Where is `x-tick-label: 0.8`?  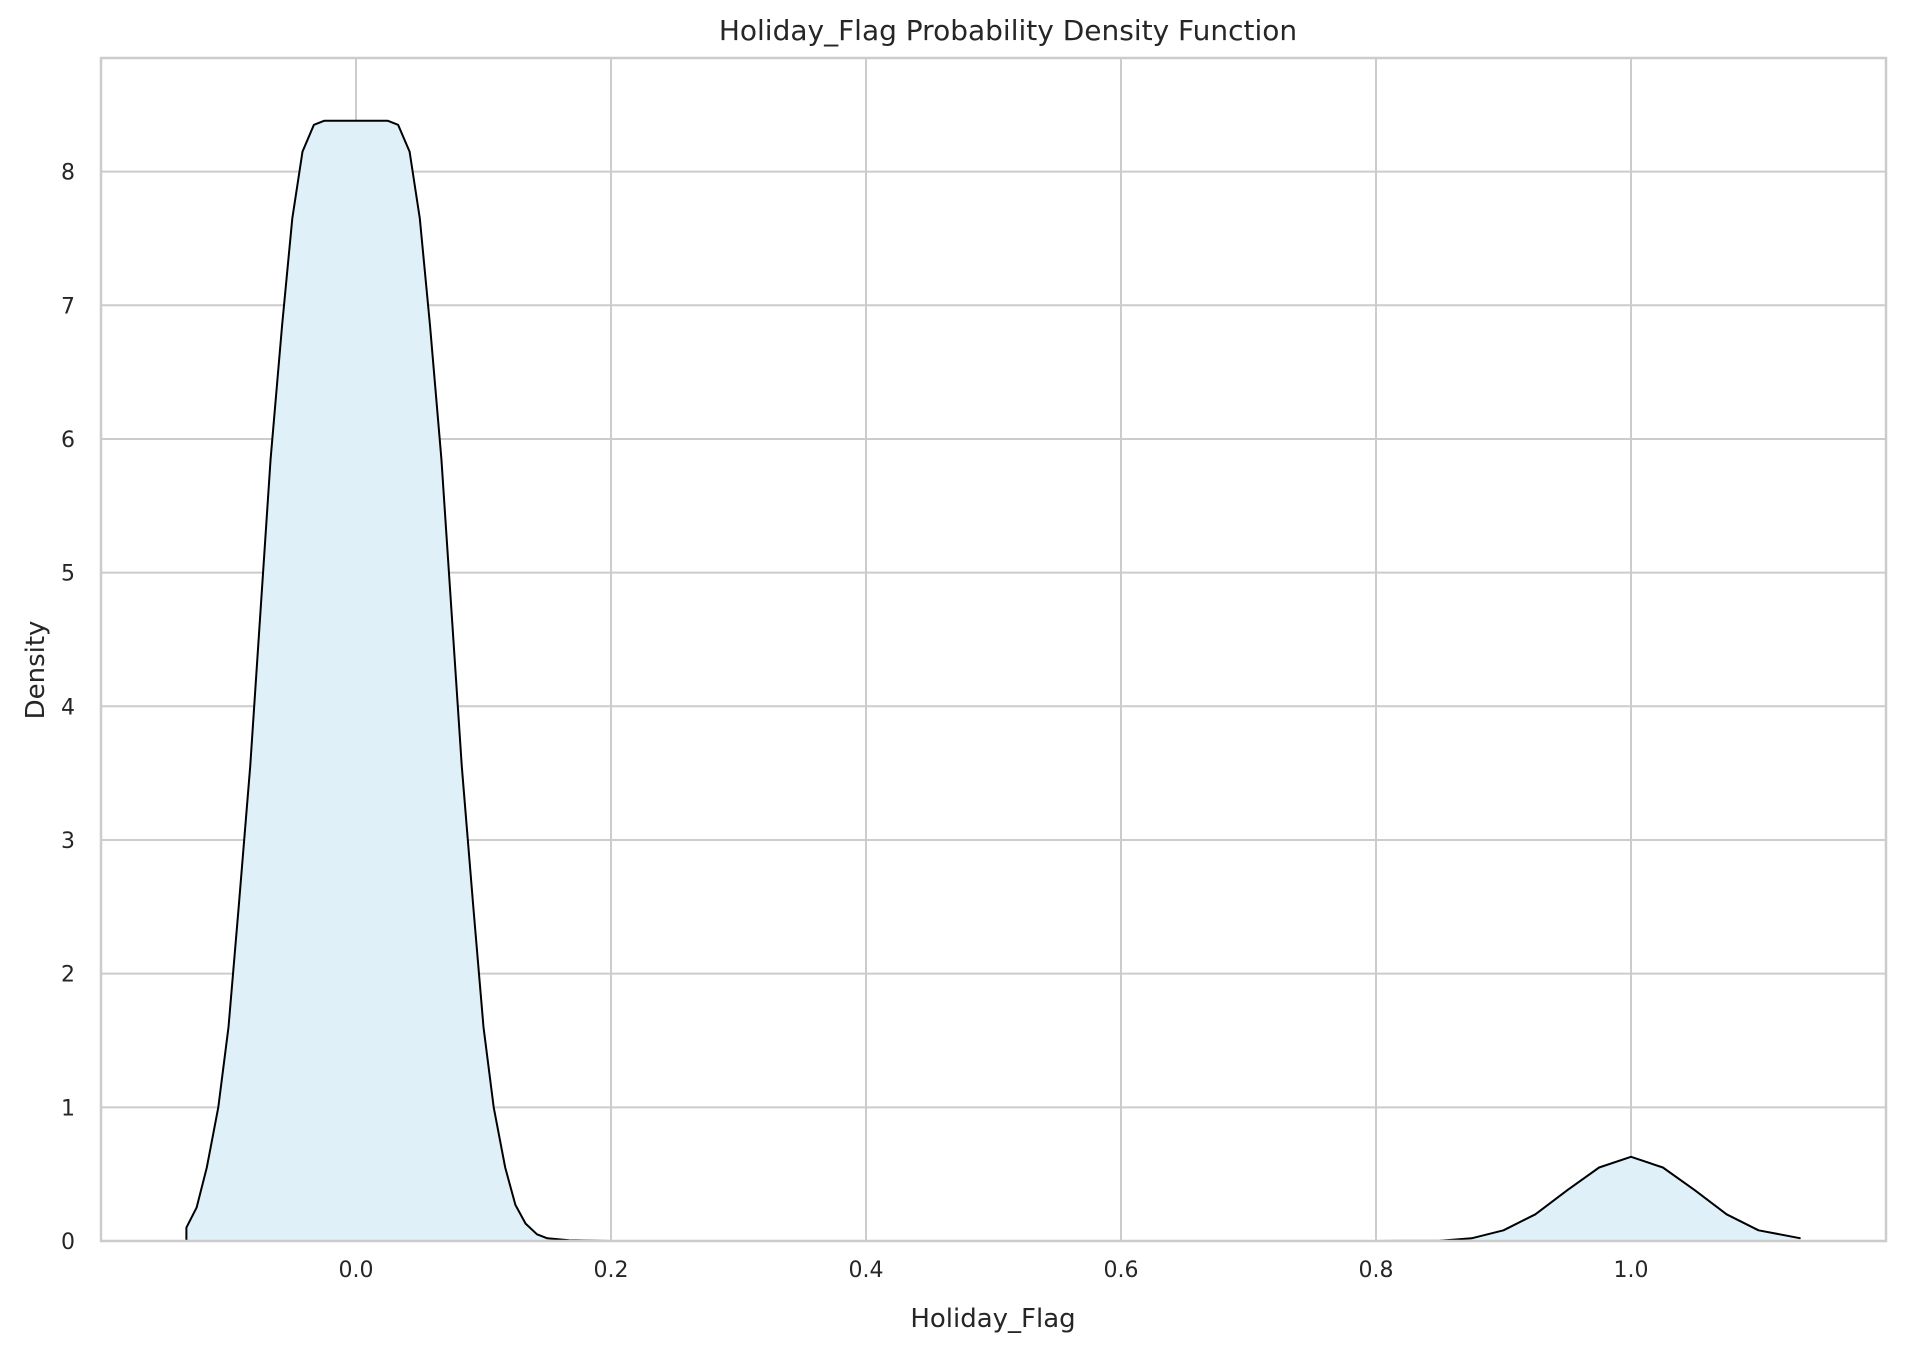
x-tick-label: 0.8 is located at coordinates (1376, 1270).